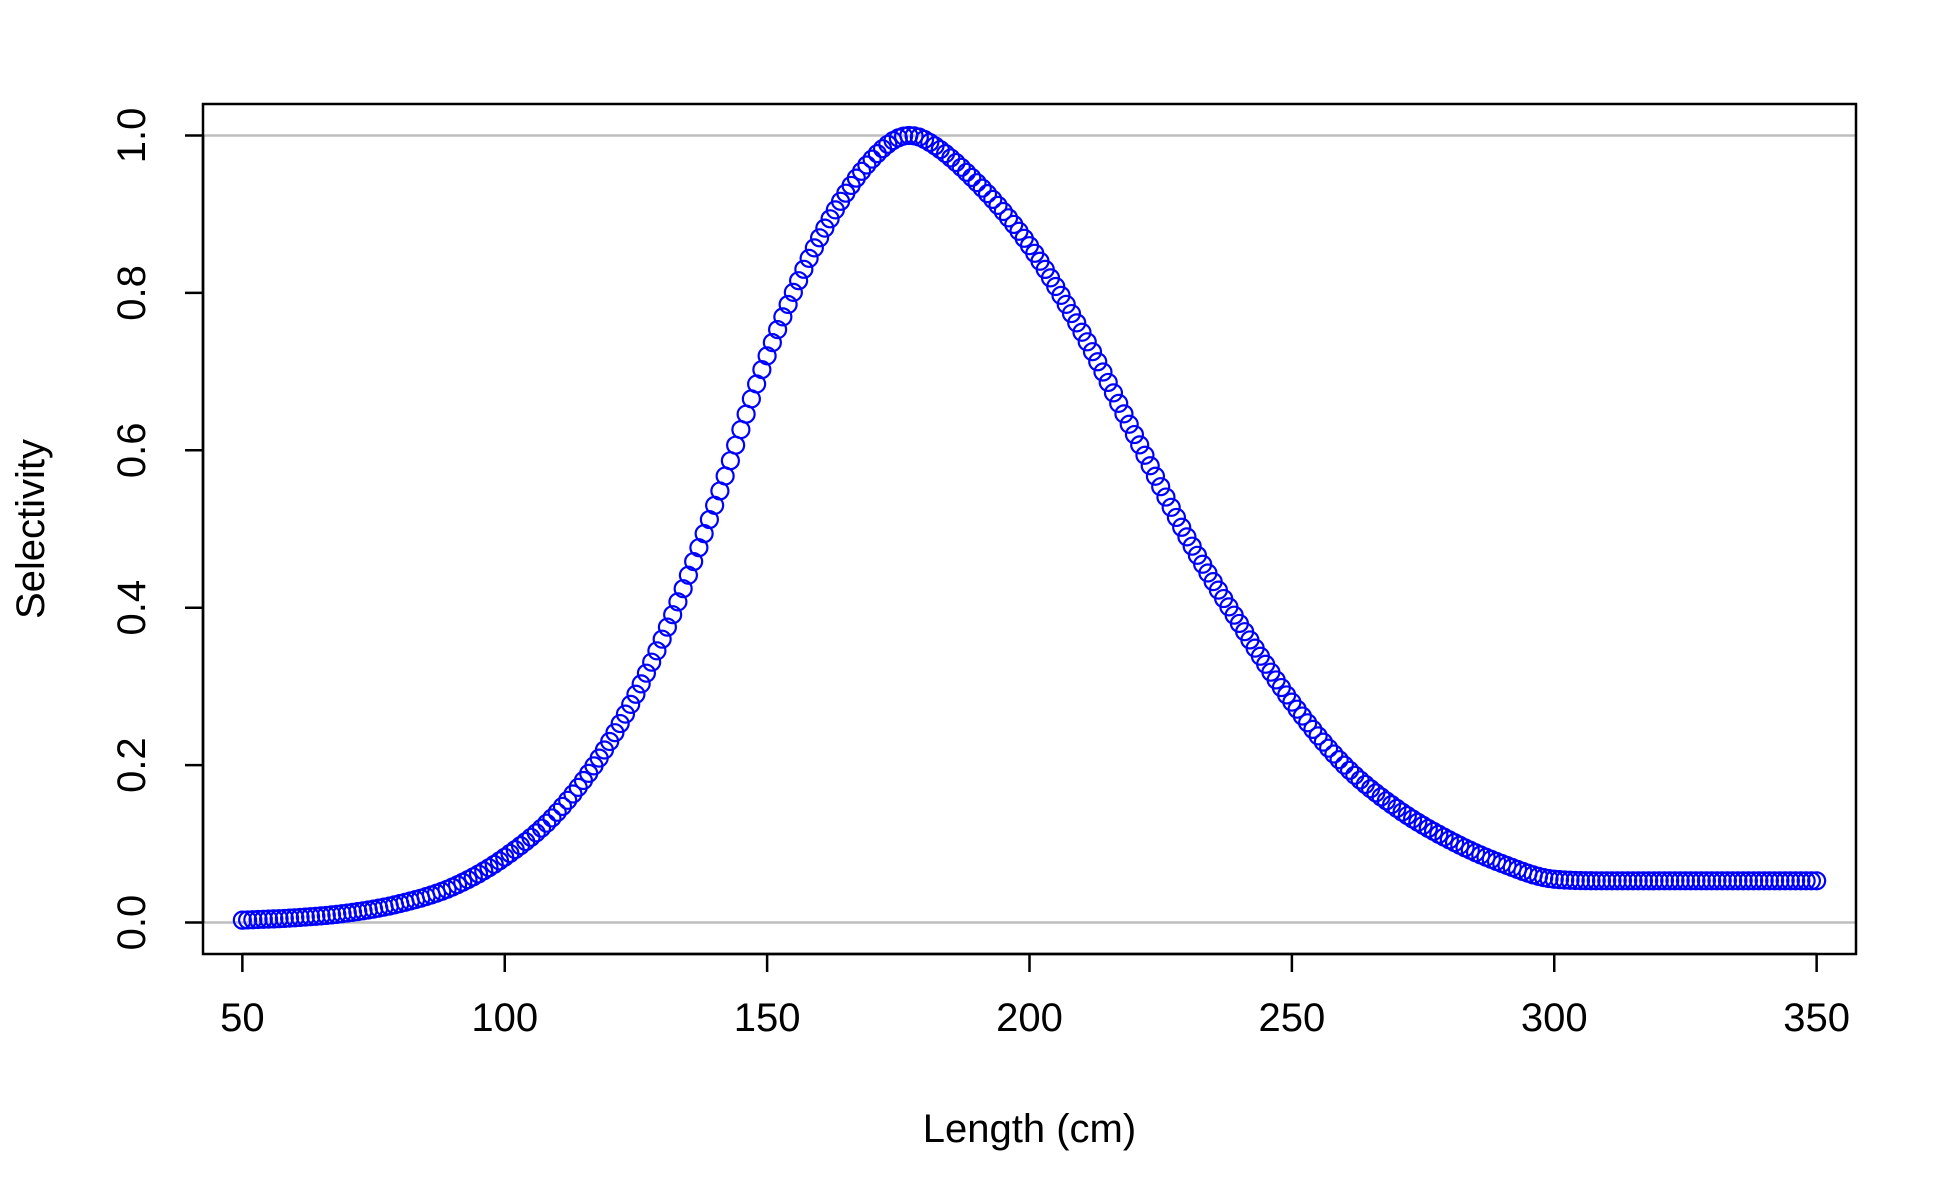  I want to click on x-tick-label: 300, so click(1554, 1018).